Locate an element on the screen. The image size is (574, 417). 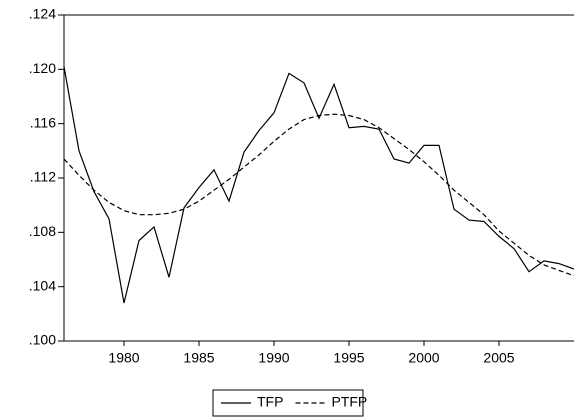
x-tick-label: 1980 is located at coordinates (123, 358).